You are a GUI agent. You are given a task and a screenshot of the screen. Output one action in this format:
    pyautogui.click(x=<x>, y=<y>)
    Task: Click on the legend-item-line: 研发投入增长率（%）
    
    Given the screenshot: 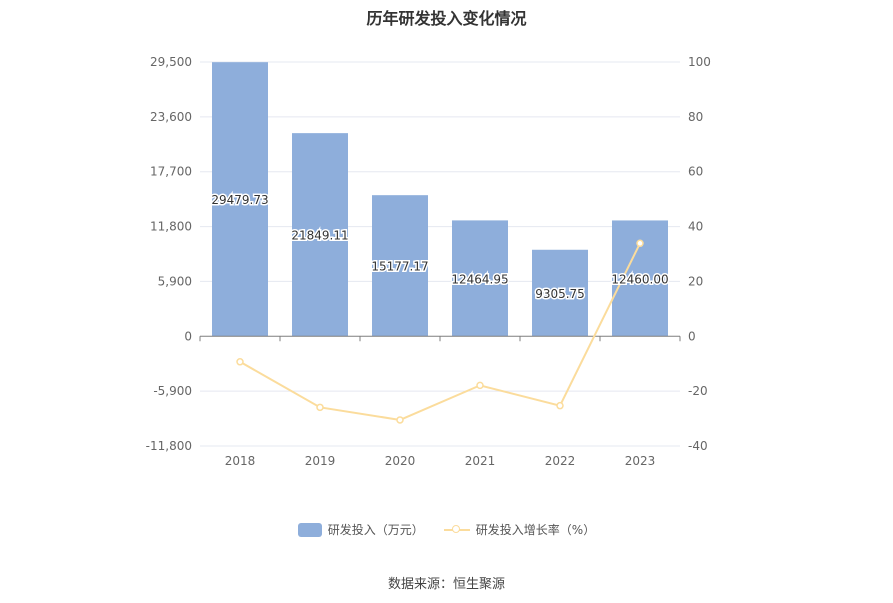 What is the action you would take?
    pyautogui.click(x=519, y=529)
    